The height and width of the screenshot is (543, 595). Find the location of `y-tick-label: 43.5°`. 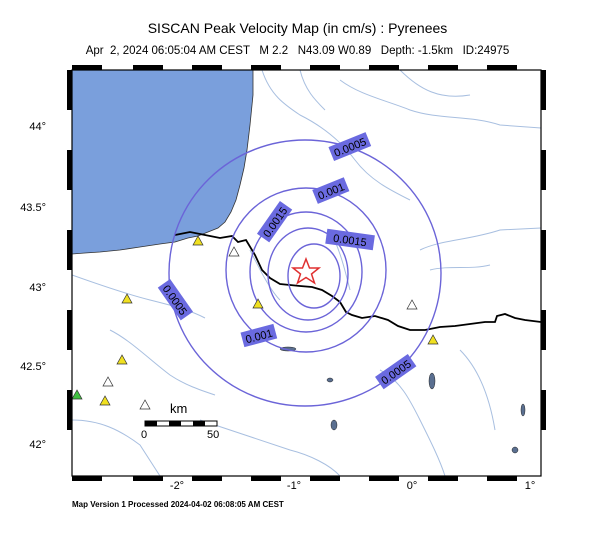

y-tick-label: 43.5° is located at coordinates (33, 208).